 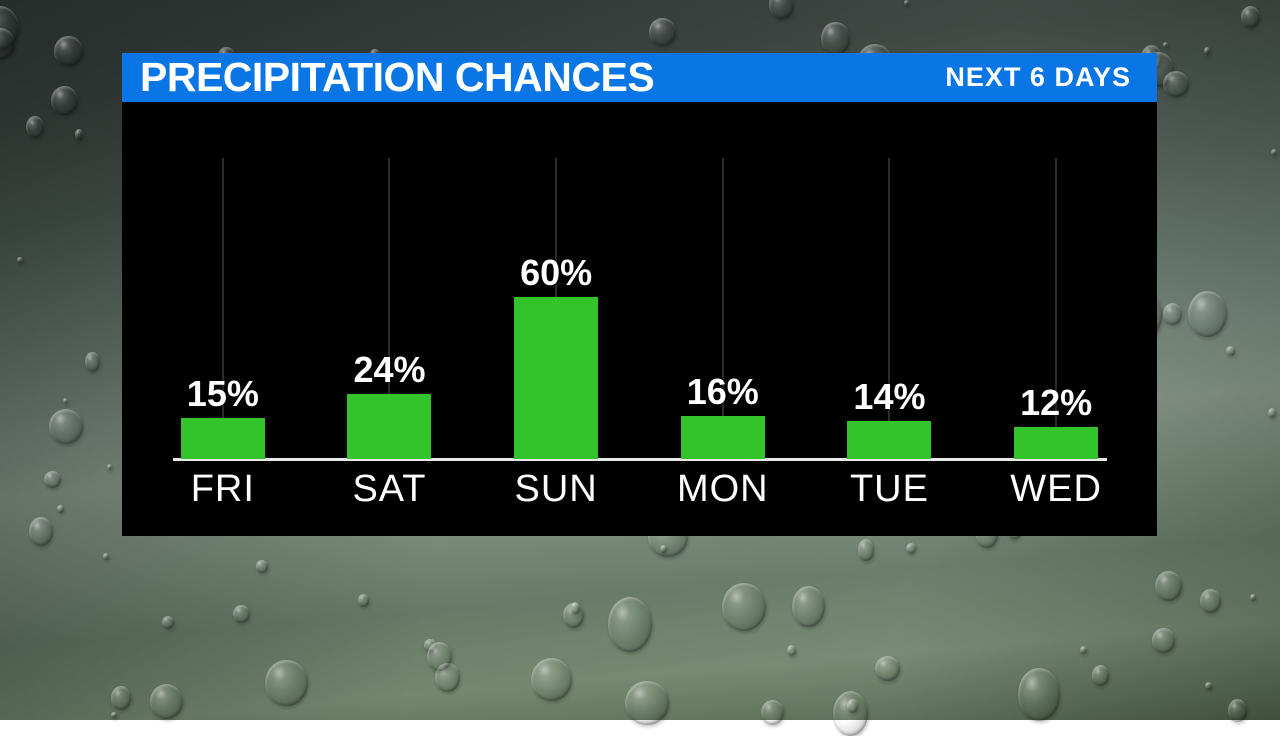 What do you see at coordinates (389, 319) in the screenshot?
I see `chart-column: 24% SAT` at bounding box center [389, 319].